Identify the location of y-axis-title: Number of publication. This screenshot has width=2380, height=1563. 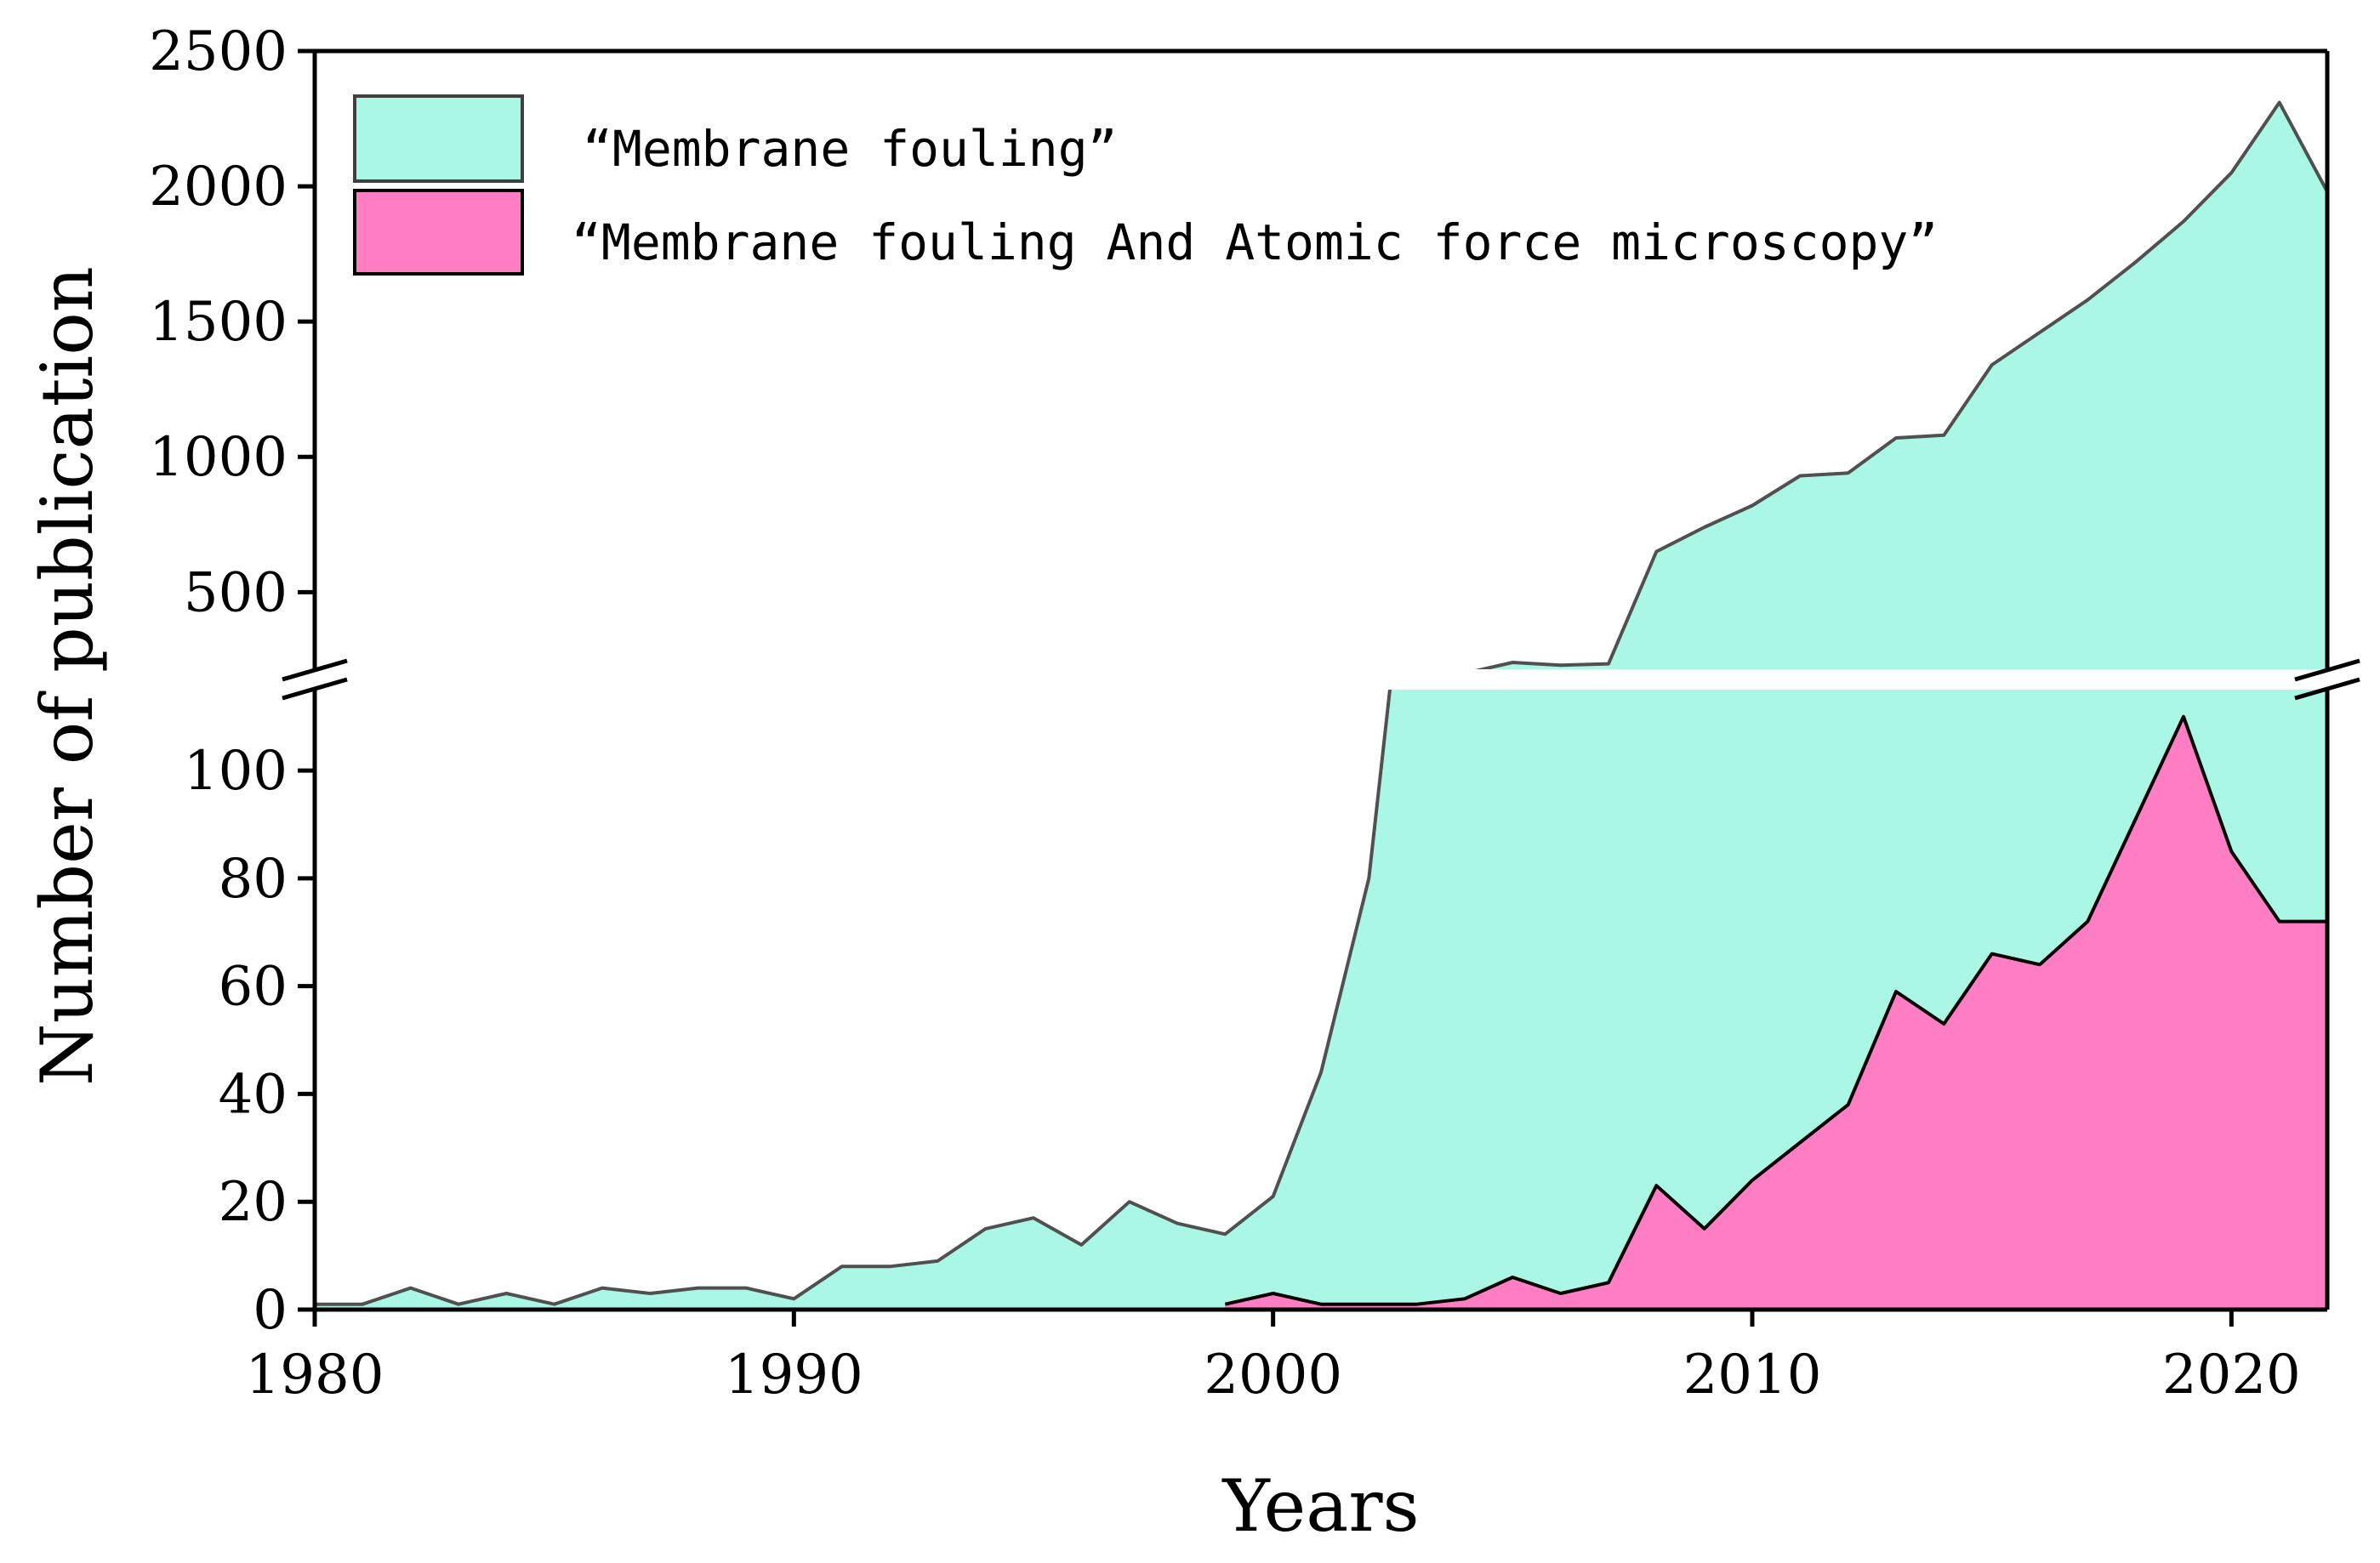
(67, 676).